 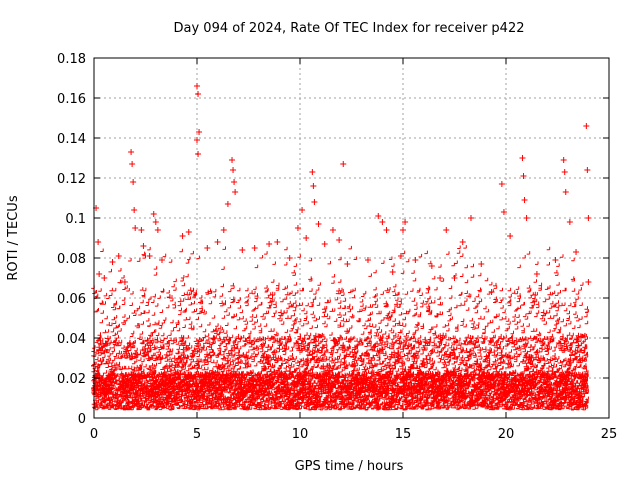 I want to click on x-axis-label: GPS time / hours, so click(x=349, y=466).